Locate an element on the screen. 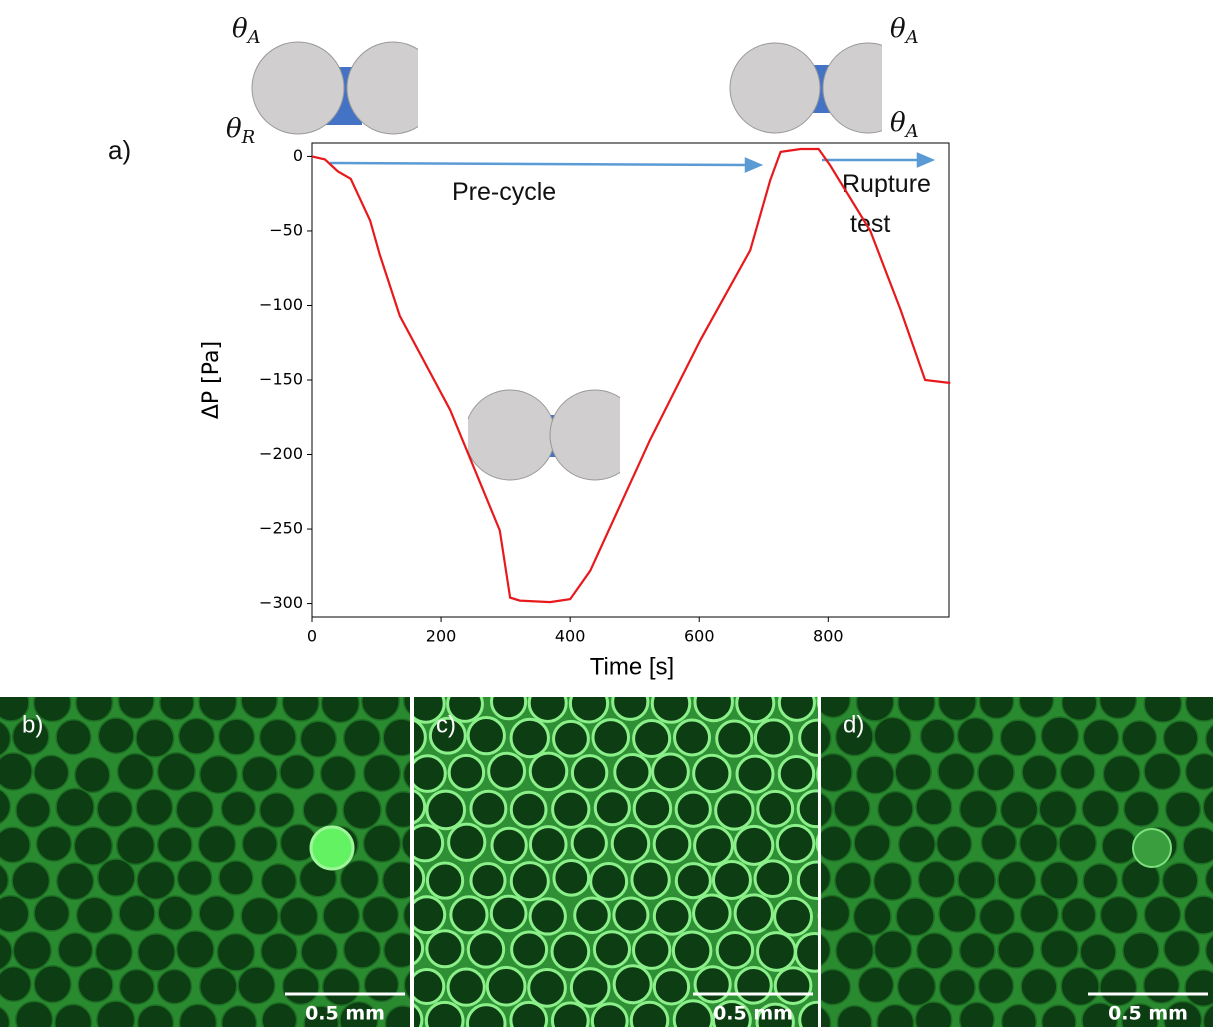 Image resolution: width=1213 pixels, height=1031 pixels. theta-symbol: θ is located at coordinates (234, 129).